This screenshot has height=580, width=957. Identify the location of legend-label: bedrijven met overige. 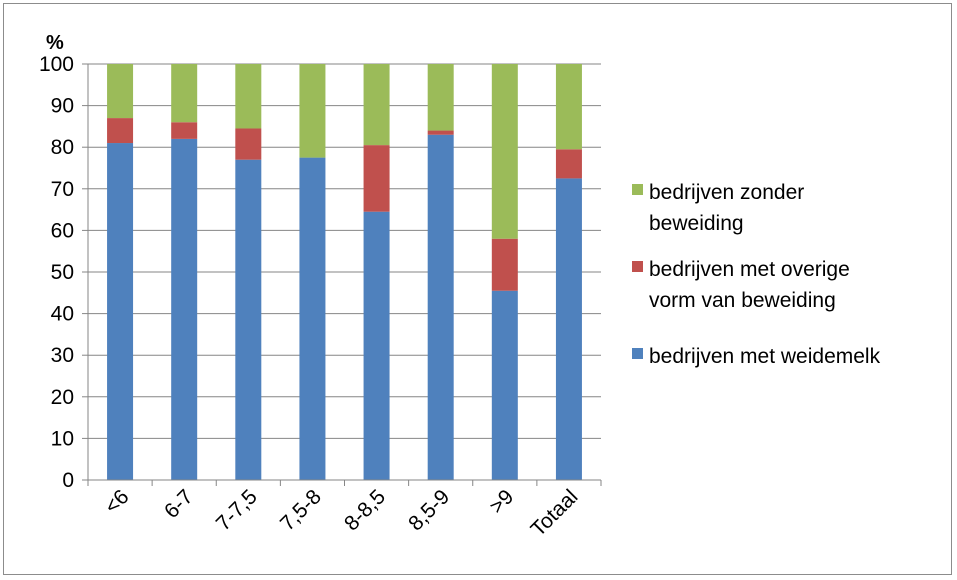
(749, 269).